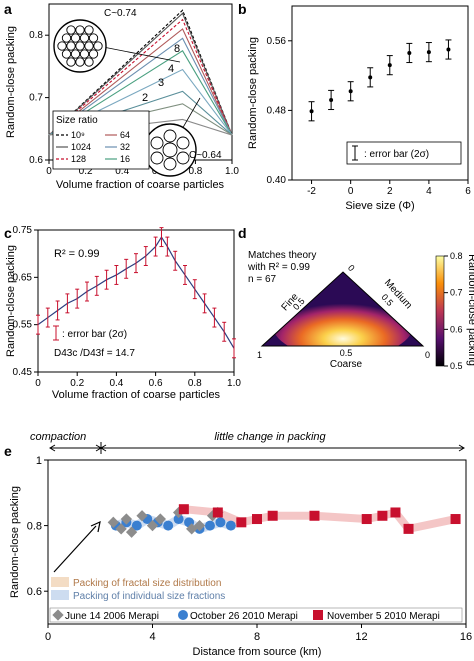 This screenshot has height=661, width=474. Describe the element at coordinates (282, 255) in the screenshot. I see `annotation: Matches theory` at that location.